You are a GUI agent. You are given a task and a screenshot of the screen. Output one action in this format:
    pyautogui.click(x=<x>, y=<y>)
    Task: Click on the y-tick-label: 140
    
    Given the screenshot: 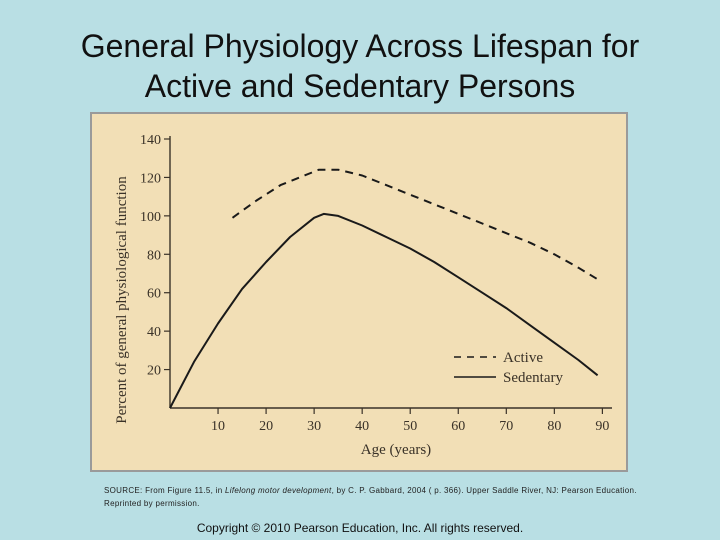 What is the action you would take?
    pyautogui.click(x=150, y=140)
    